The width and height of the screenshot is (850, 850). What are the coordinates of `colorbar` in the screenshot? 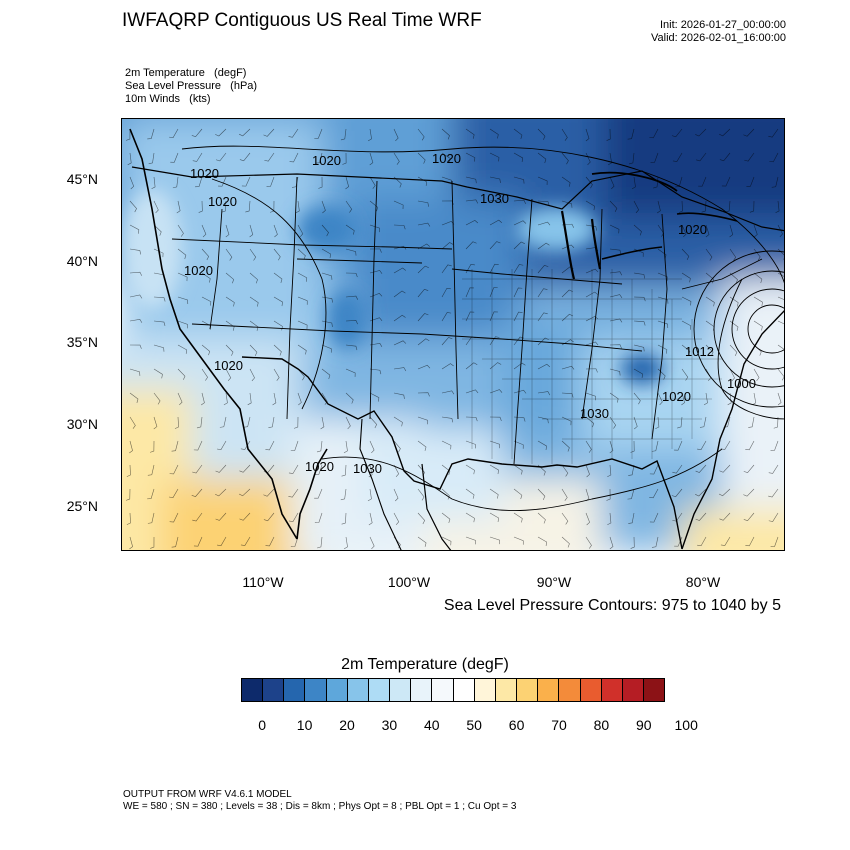 It's located at (453, 690).